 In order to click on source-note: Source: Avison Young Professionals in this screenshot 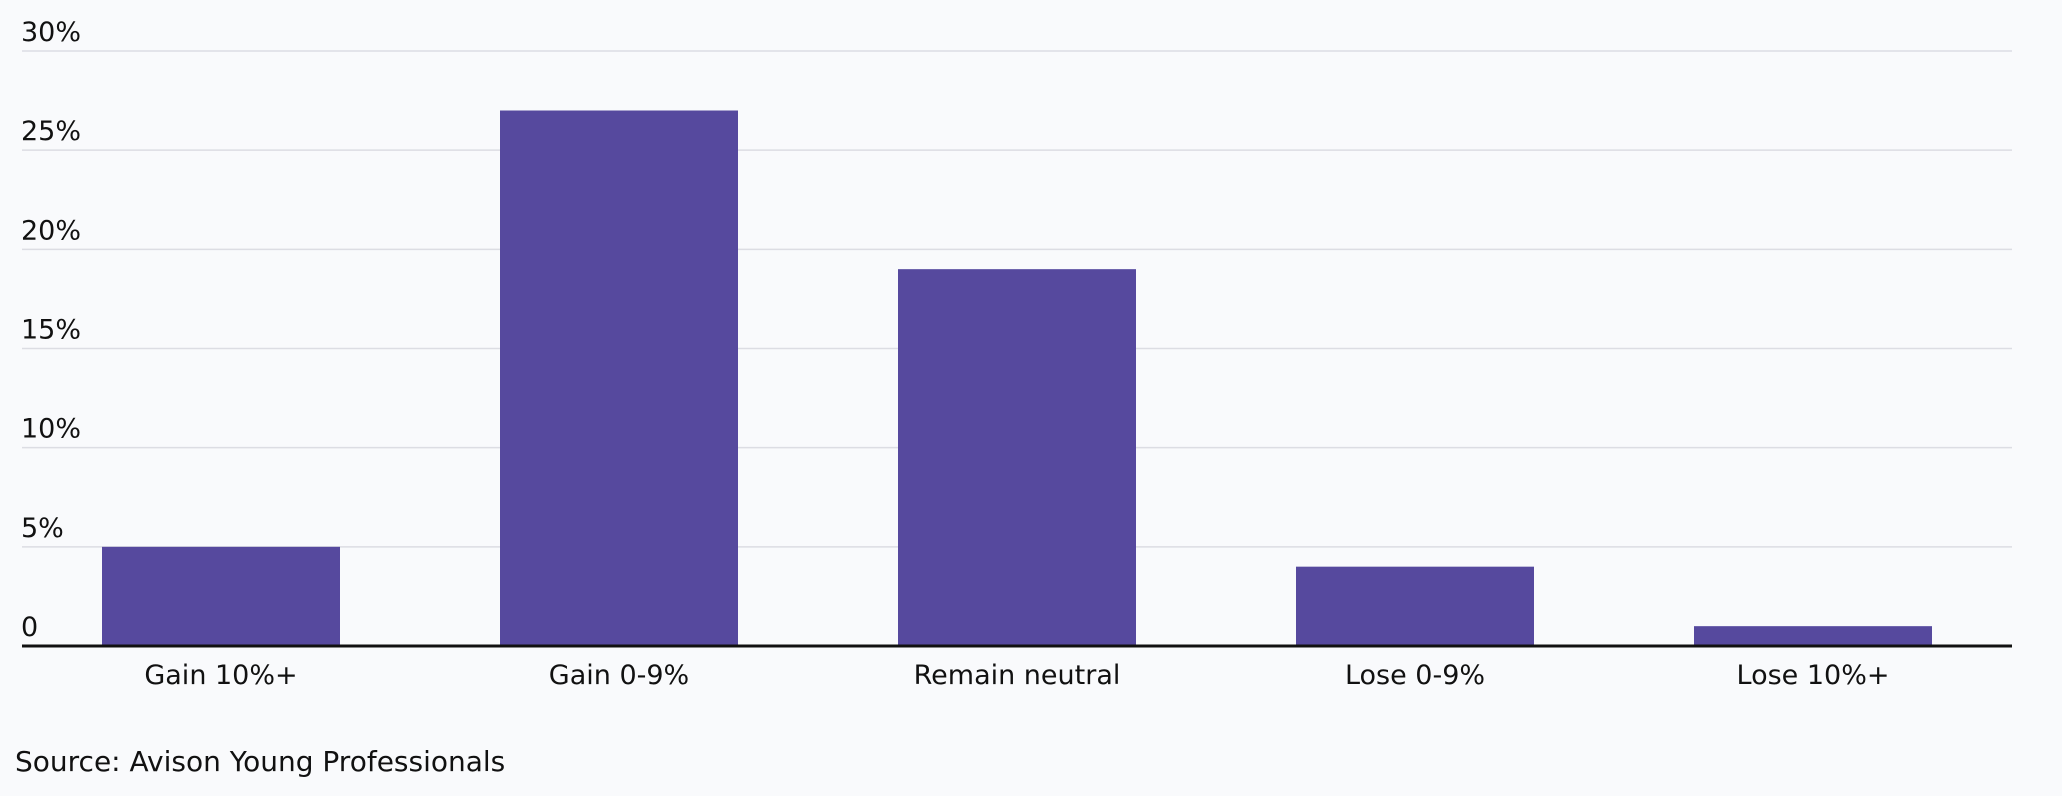, I will do `click(260, 761)`.